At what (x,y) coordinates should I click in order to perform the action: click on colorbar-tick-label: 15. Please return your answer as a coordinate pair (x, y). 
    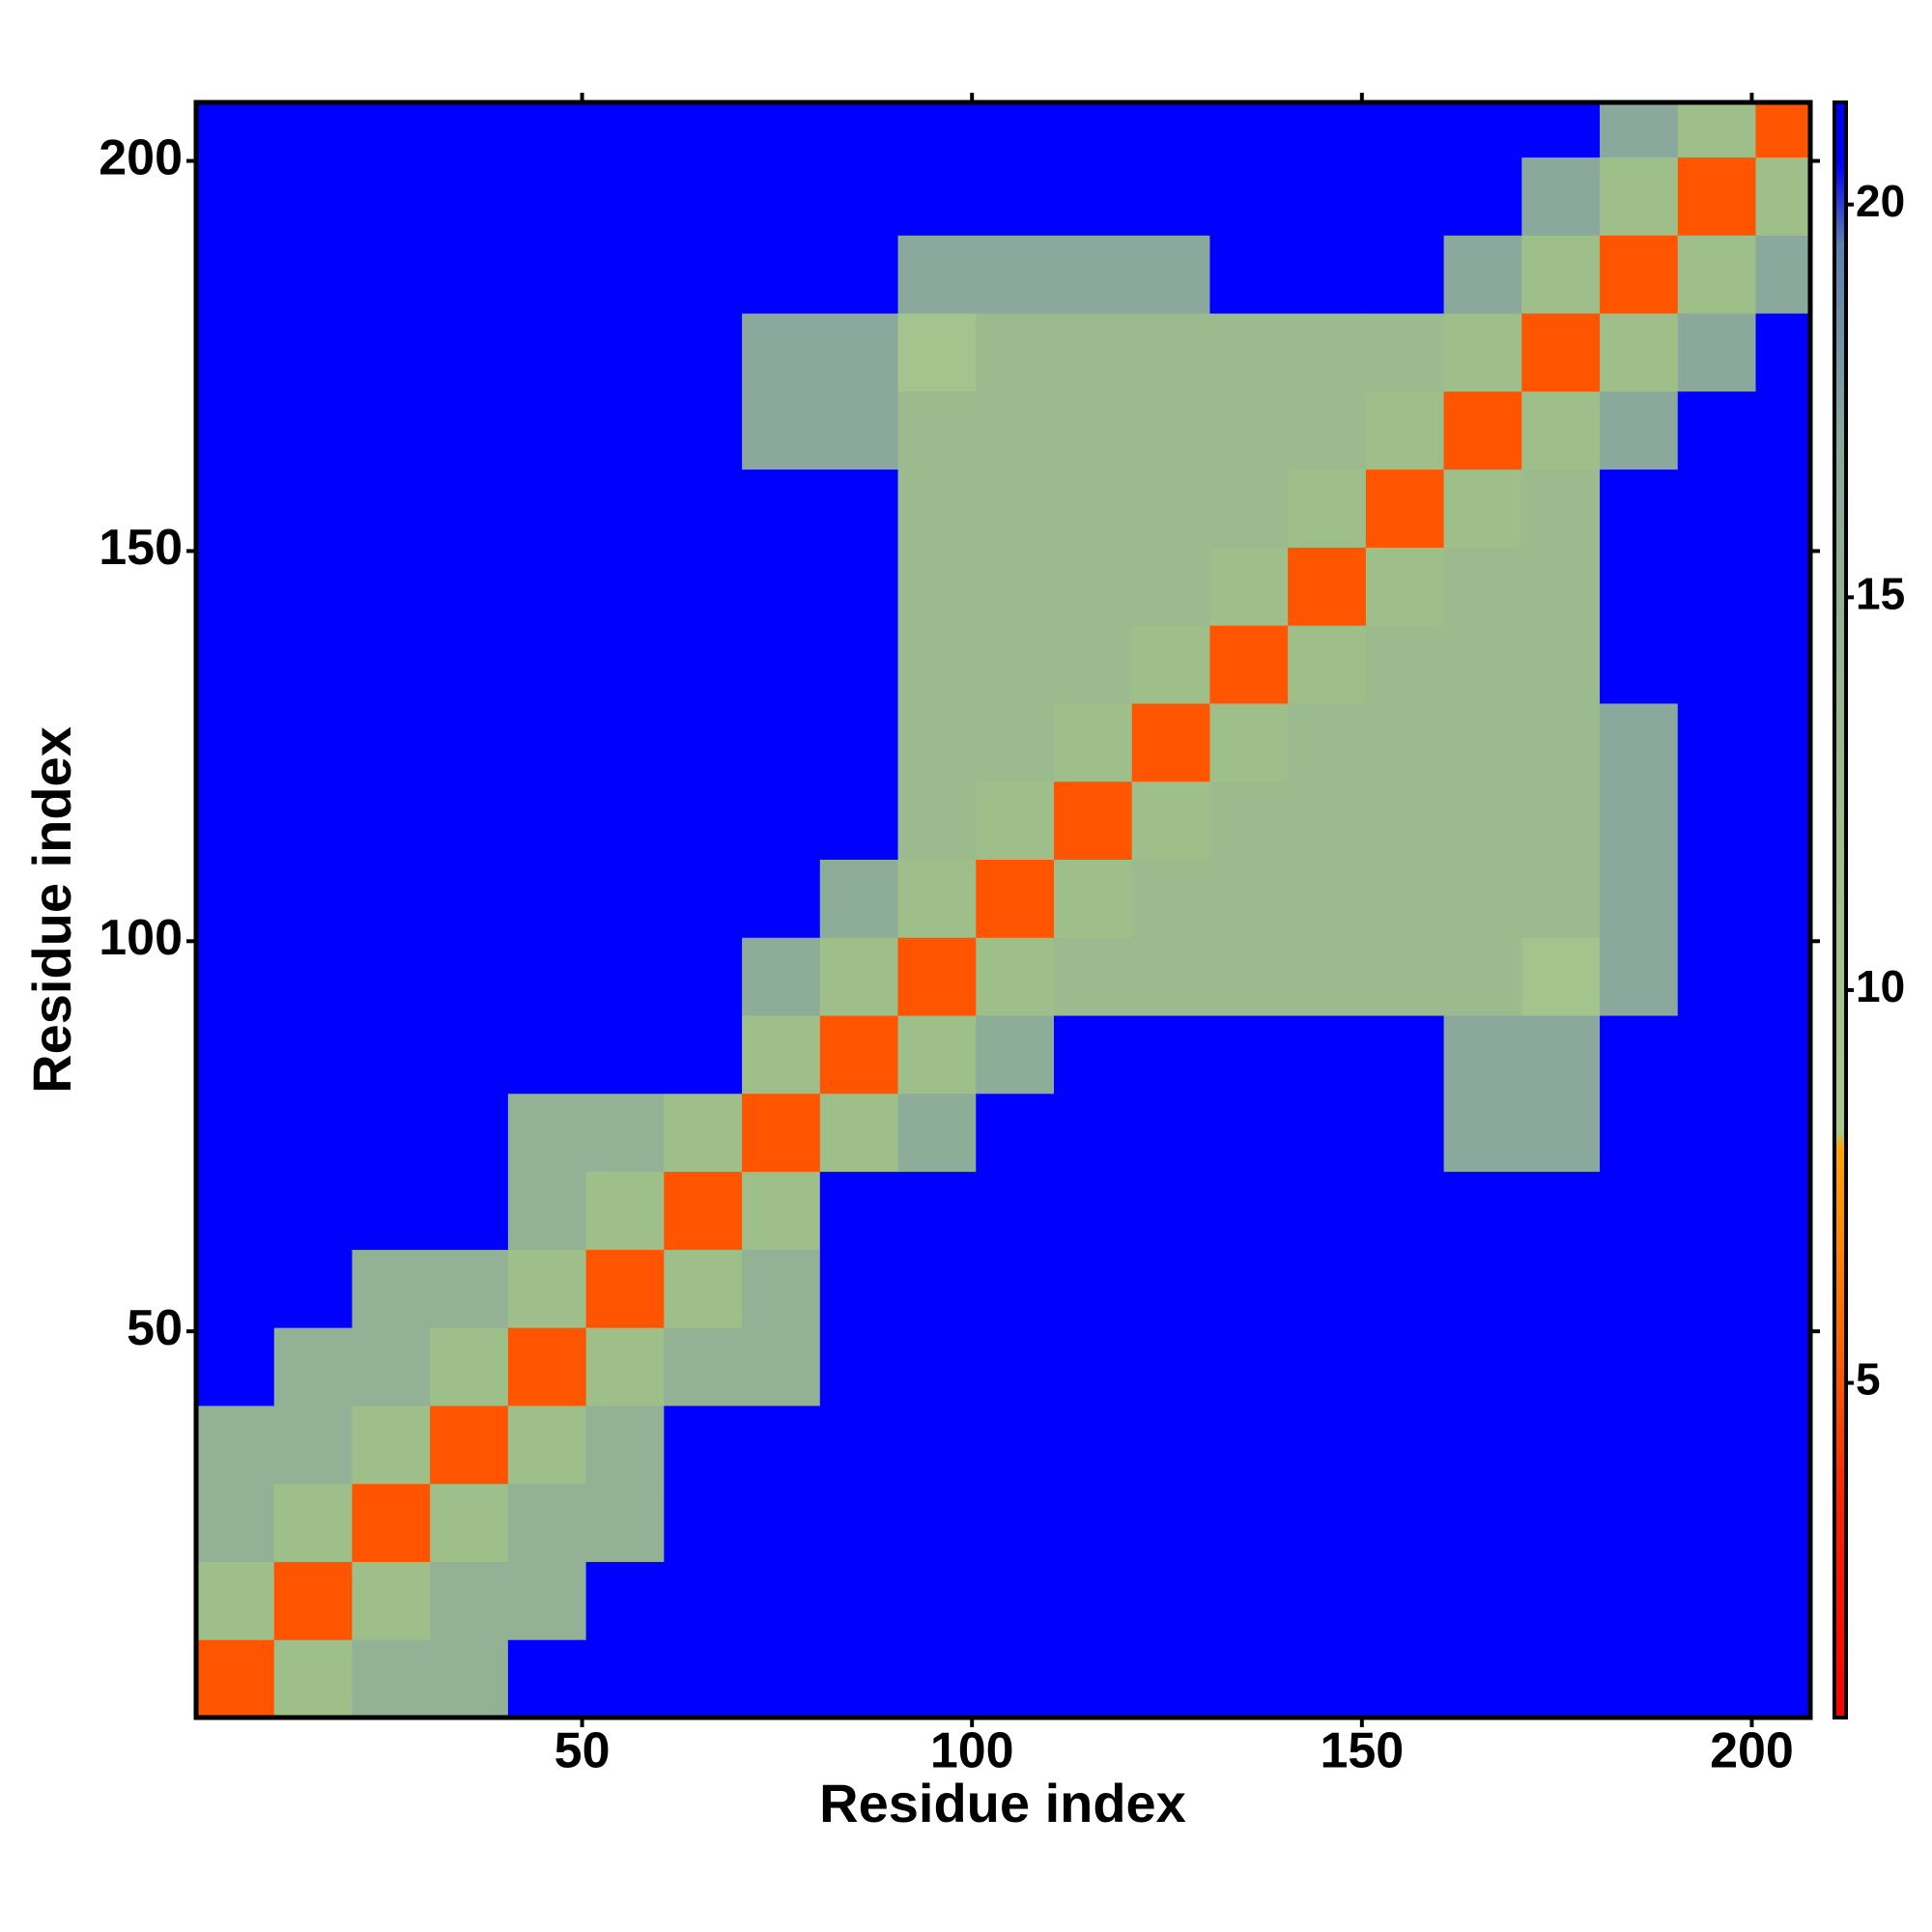
    Looking at the image, I should click on (1880, 593).